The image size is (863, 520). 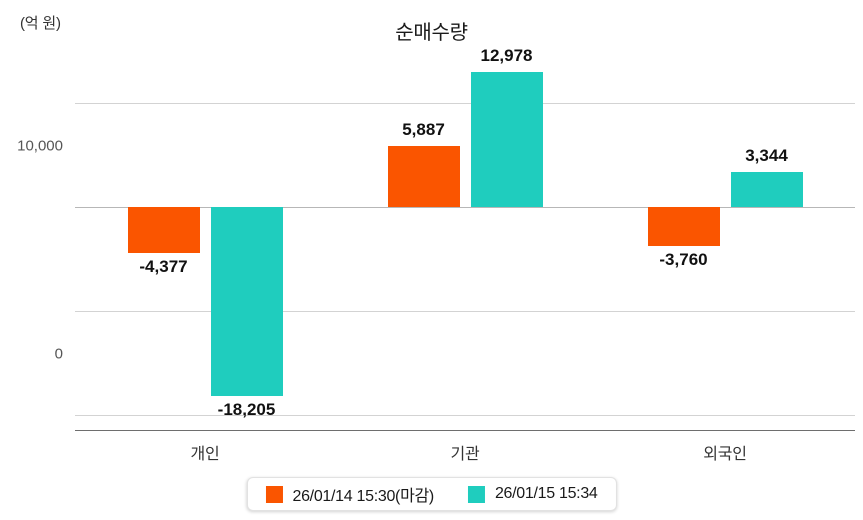 I want to click on gridline: 10,000, so click(x=436, y=129).